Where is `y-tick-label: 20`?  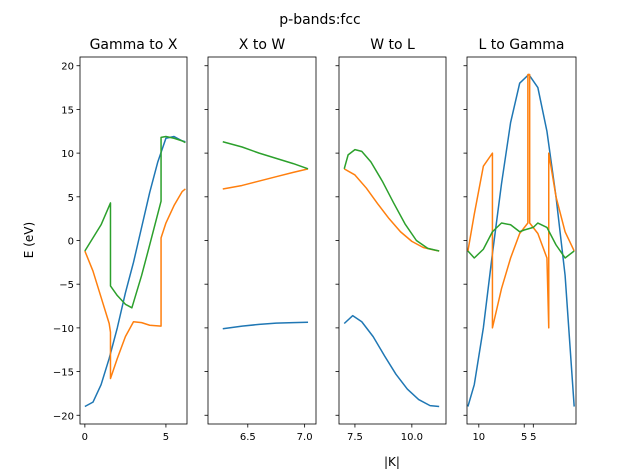 y-tick-label: 20 is located at coordinates (67, 67).